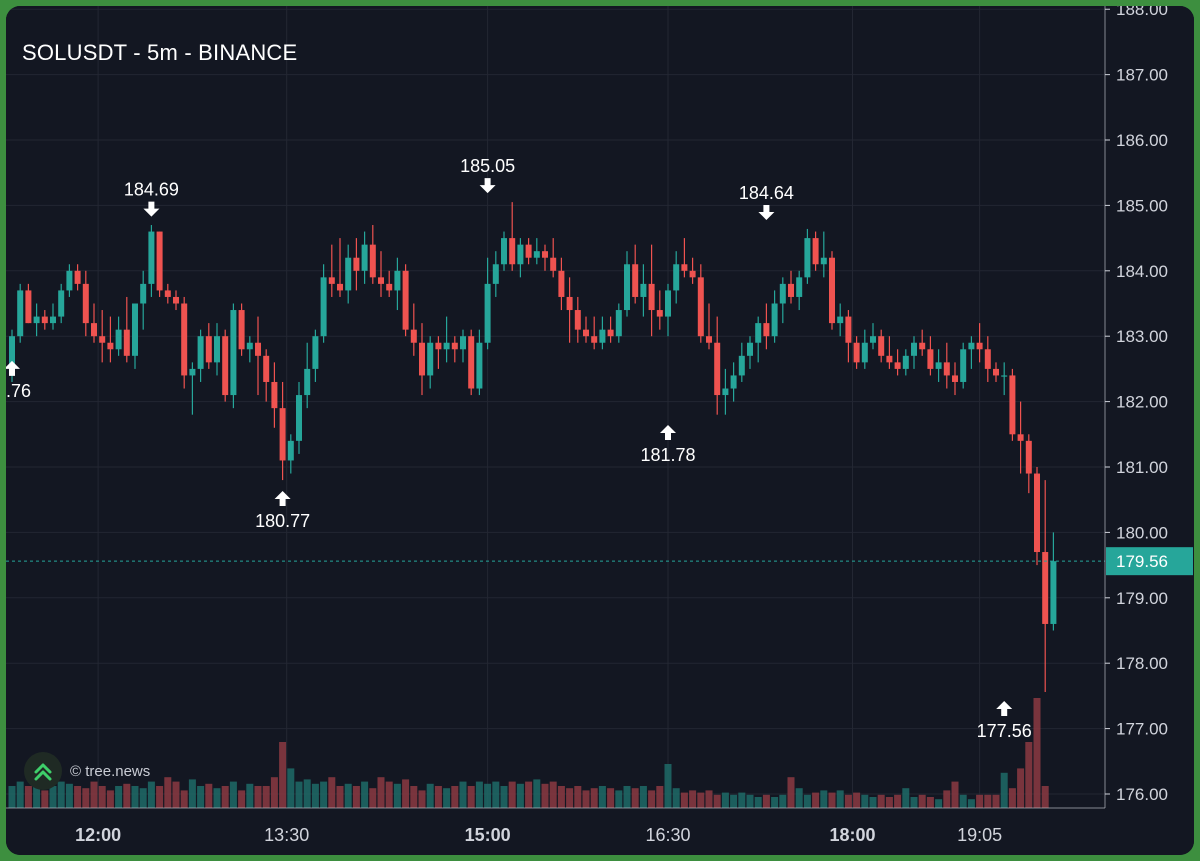 The width and height of the screenshot is (1200, 861). Describe the element at coordinates (13, 368) in the screenshot. I see `up-arrow-icon` at that location.